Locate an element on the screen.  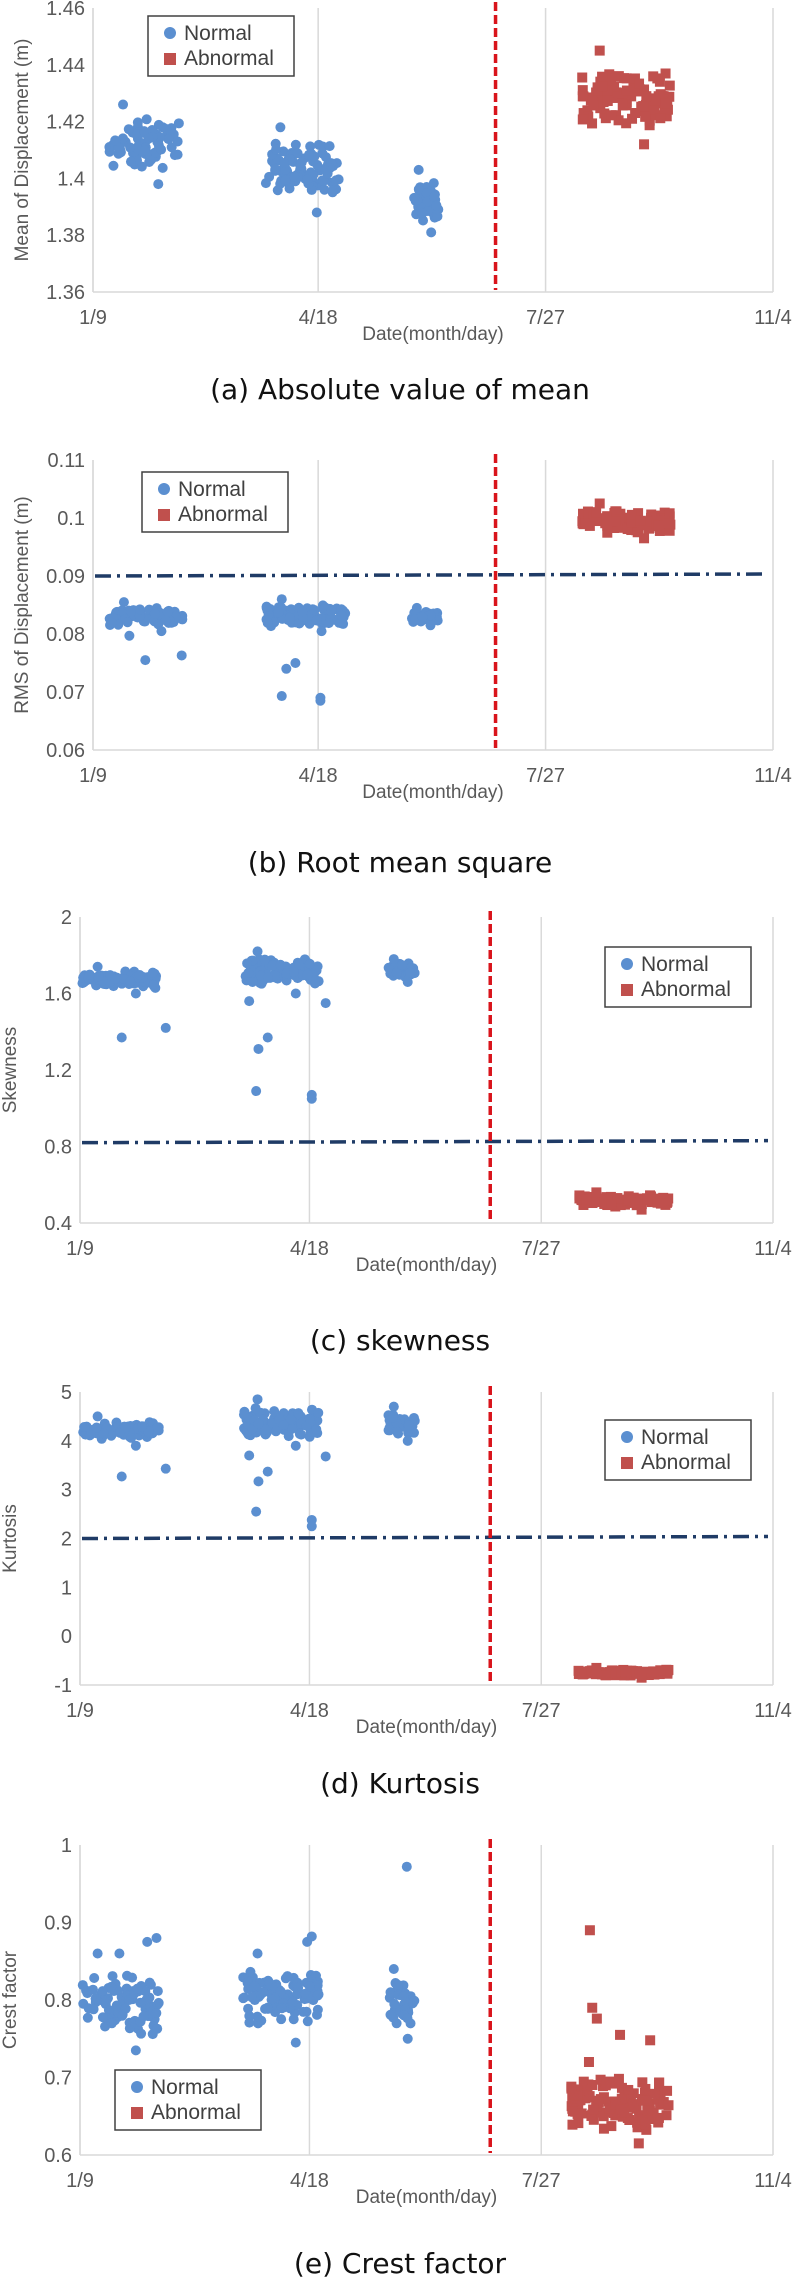
x-tick-label: 7/27 is located at coordinates (541, 2181).